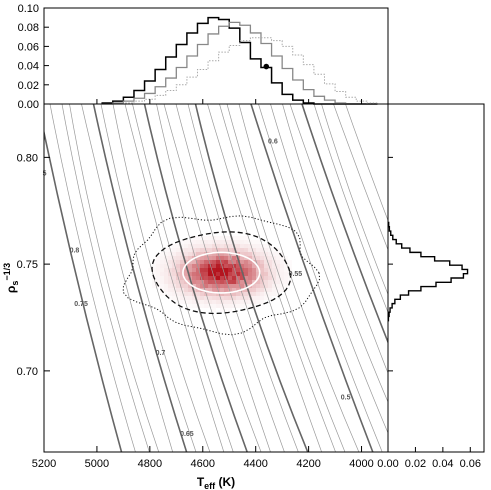 This screenshot has height=490, width=491. I want to click on top-y-tick-label: 0.04, so click(28, 67).